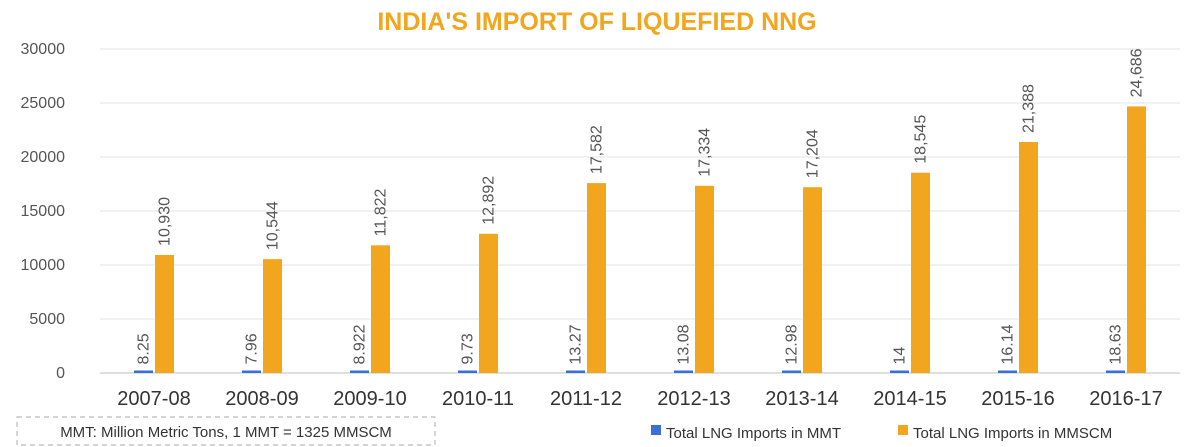 The height and width of the screenshot is (447, 1200). Describe the element at coordinates (801, 399) in the screenshot. I see `x-tick-label: 2013-14` at that location.